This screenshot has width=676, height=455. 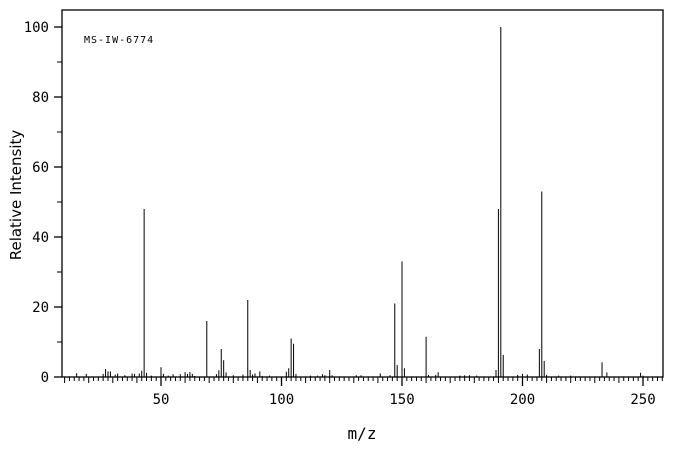 What do you see at coordinates (40, 238) in the screenshot?
I see `svg-text: 40` at bounding box center [40, 238].